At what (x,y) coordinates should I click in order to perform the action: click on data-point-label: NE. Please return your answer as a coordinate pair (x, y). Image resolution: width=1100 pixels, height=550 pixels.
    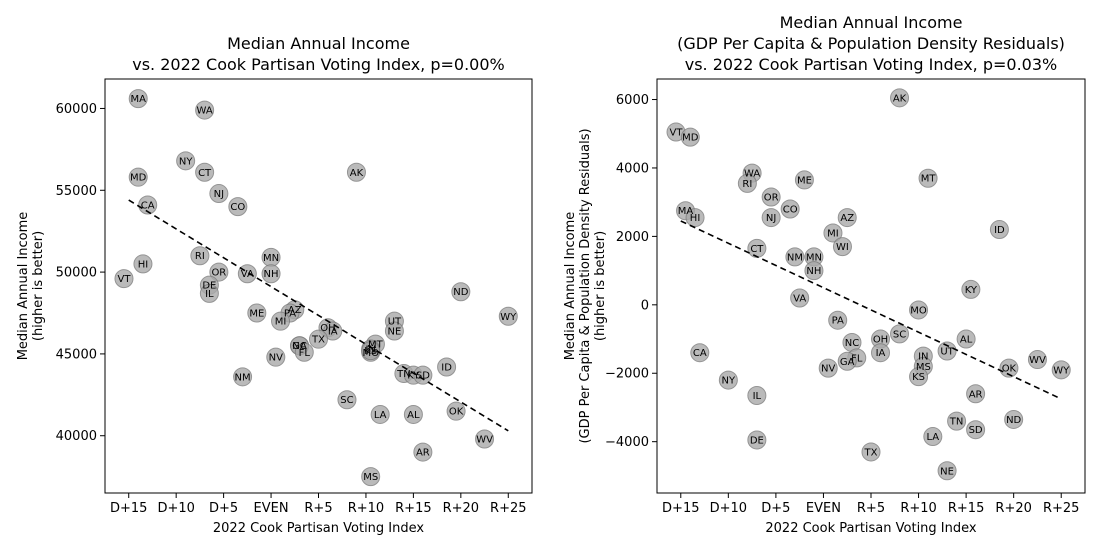
    Looking at the image, I should click on (947, 471).